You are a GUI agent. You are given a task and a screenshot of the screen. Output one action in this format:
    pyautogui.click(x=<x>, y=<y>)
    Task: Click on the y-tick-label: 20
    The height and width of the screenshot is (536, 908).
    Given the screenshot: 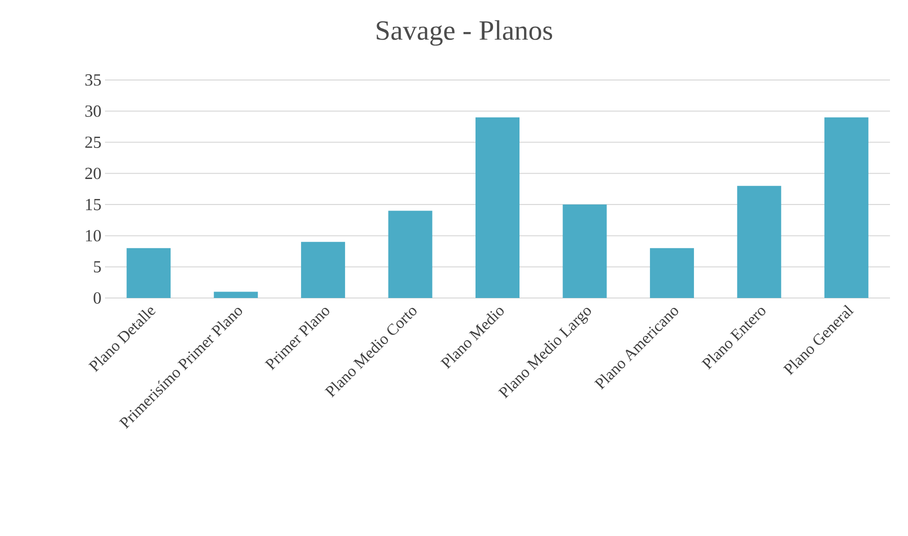 What is the action you would take?
    pyautogui.click(x=93, y=174)
    